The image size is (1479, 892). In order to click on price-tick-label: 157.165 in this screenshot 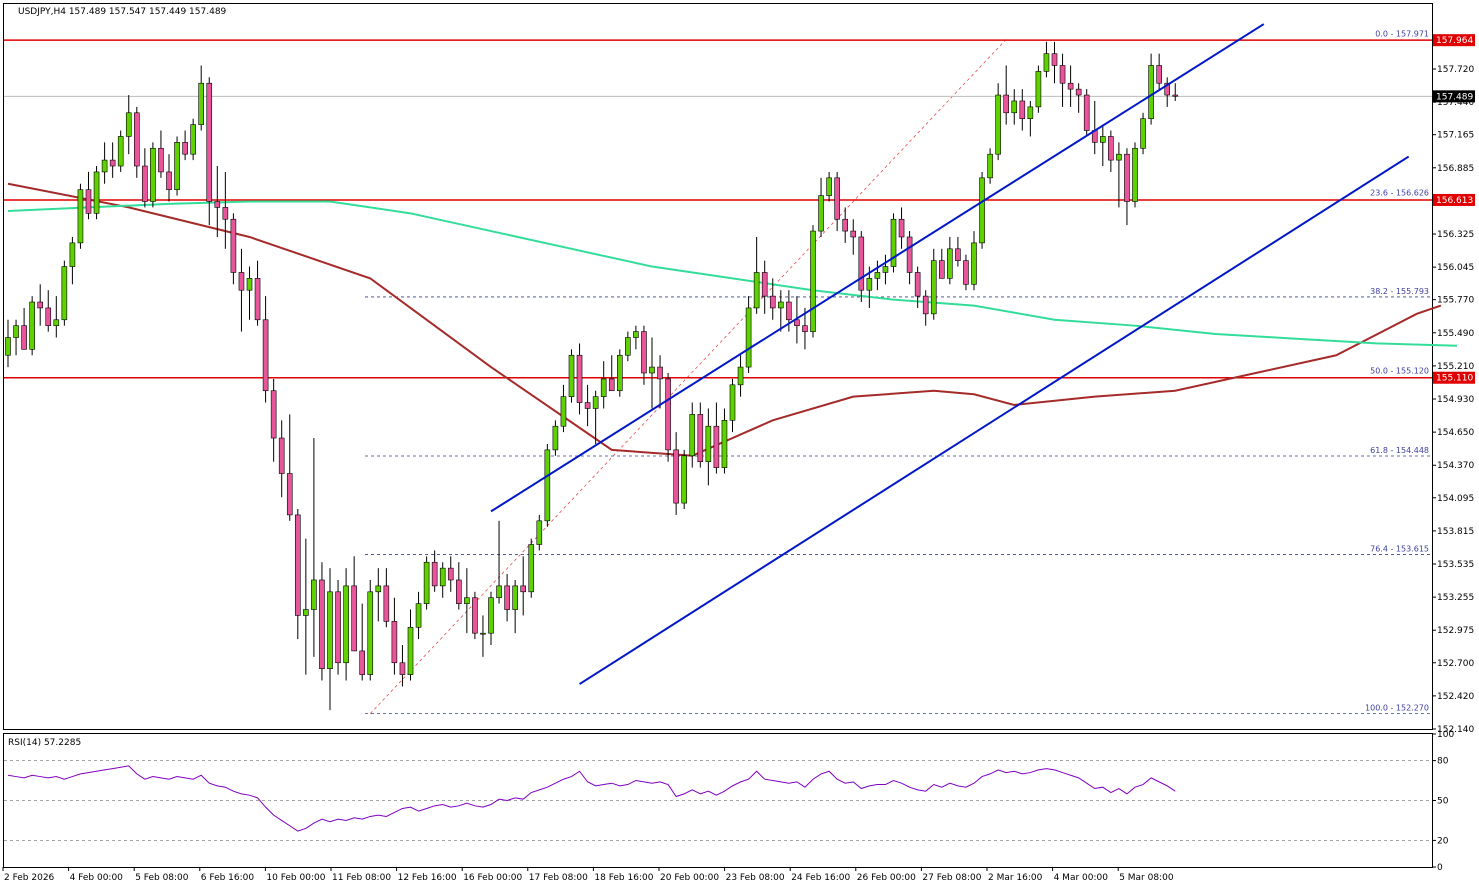, I will do `click(1455, 136)`.